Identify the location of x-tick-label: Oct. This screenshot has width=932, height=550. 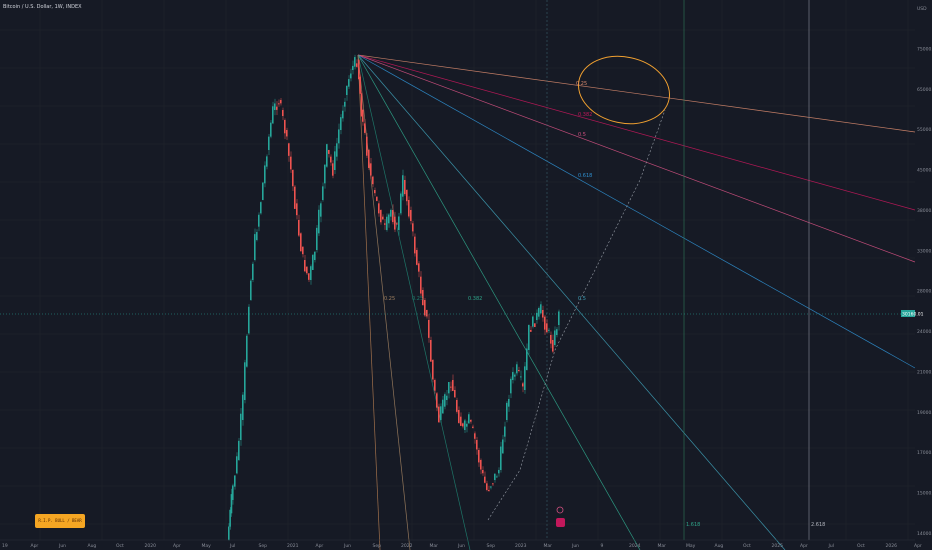
(747, 546).